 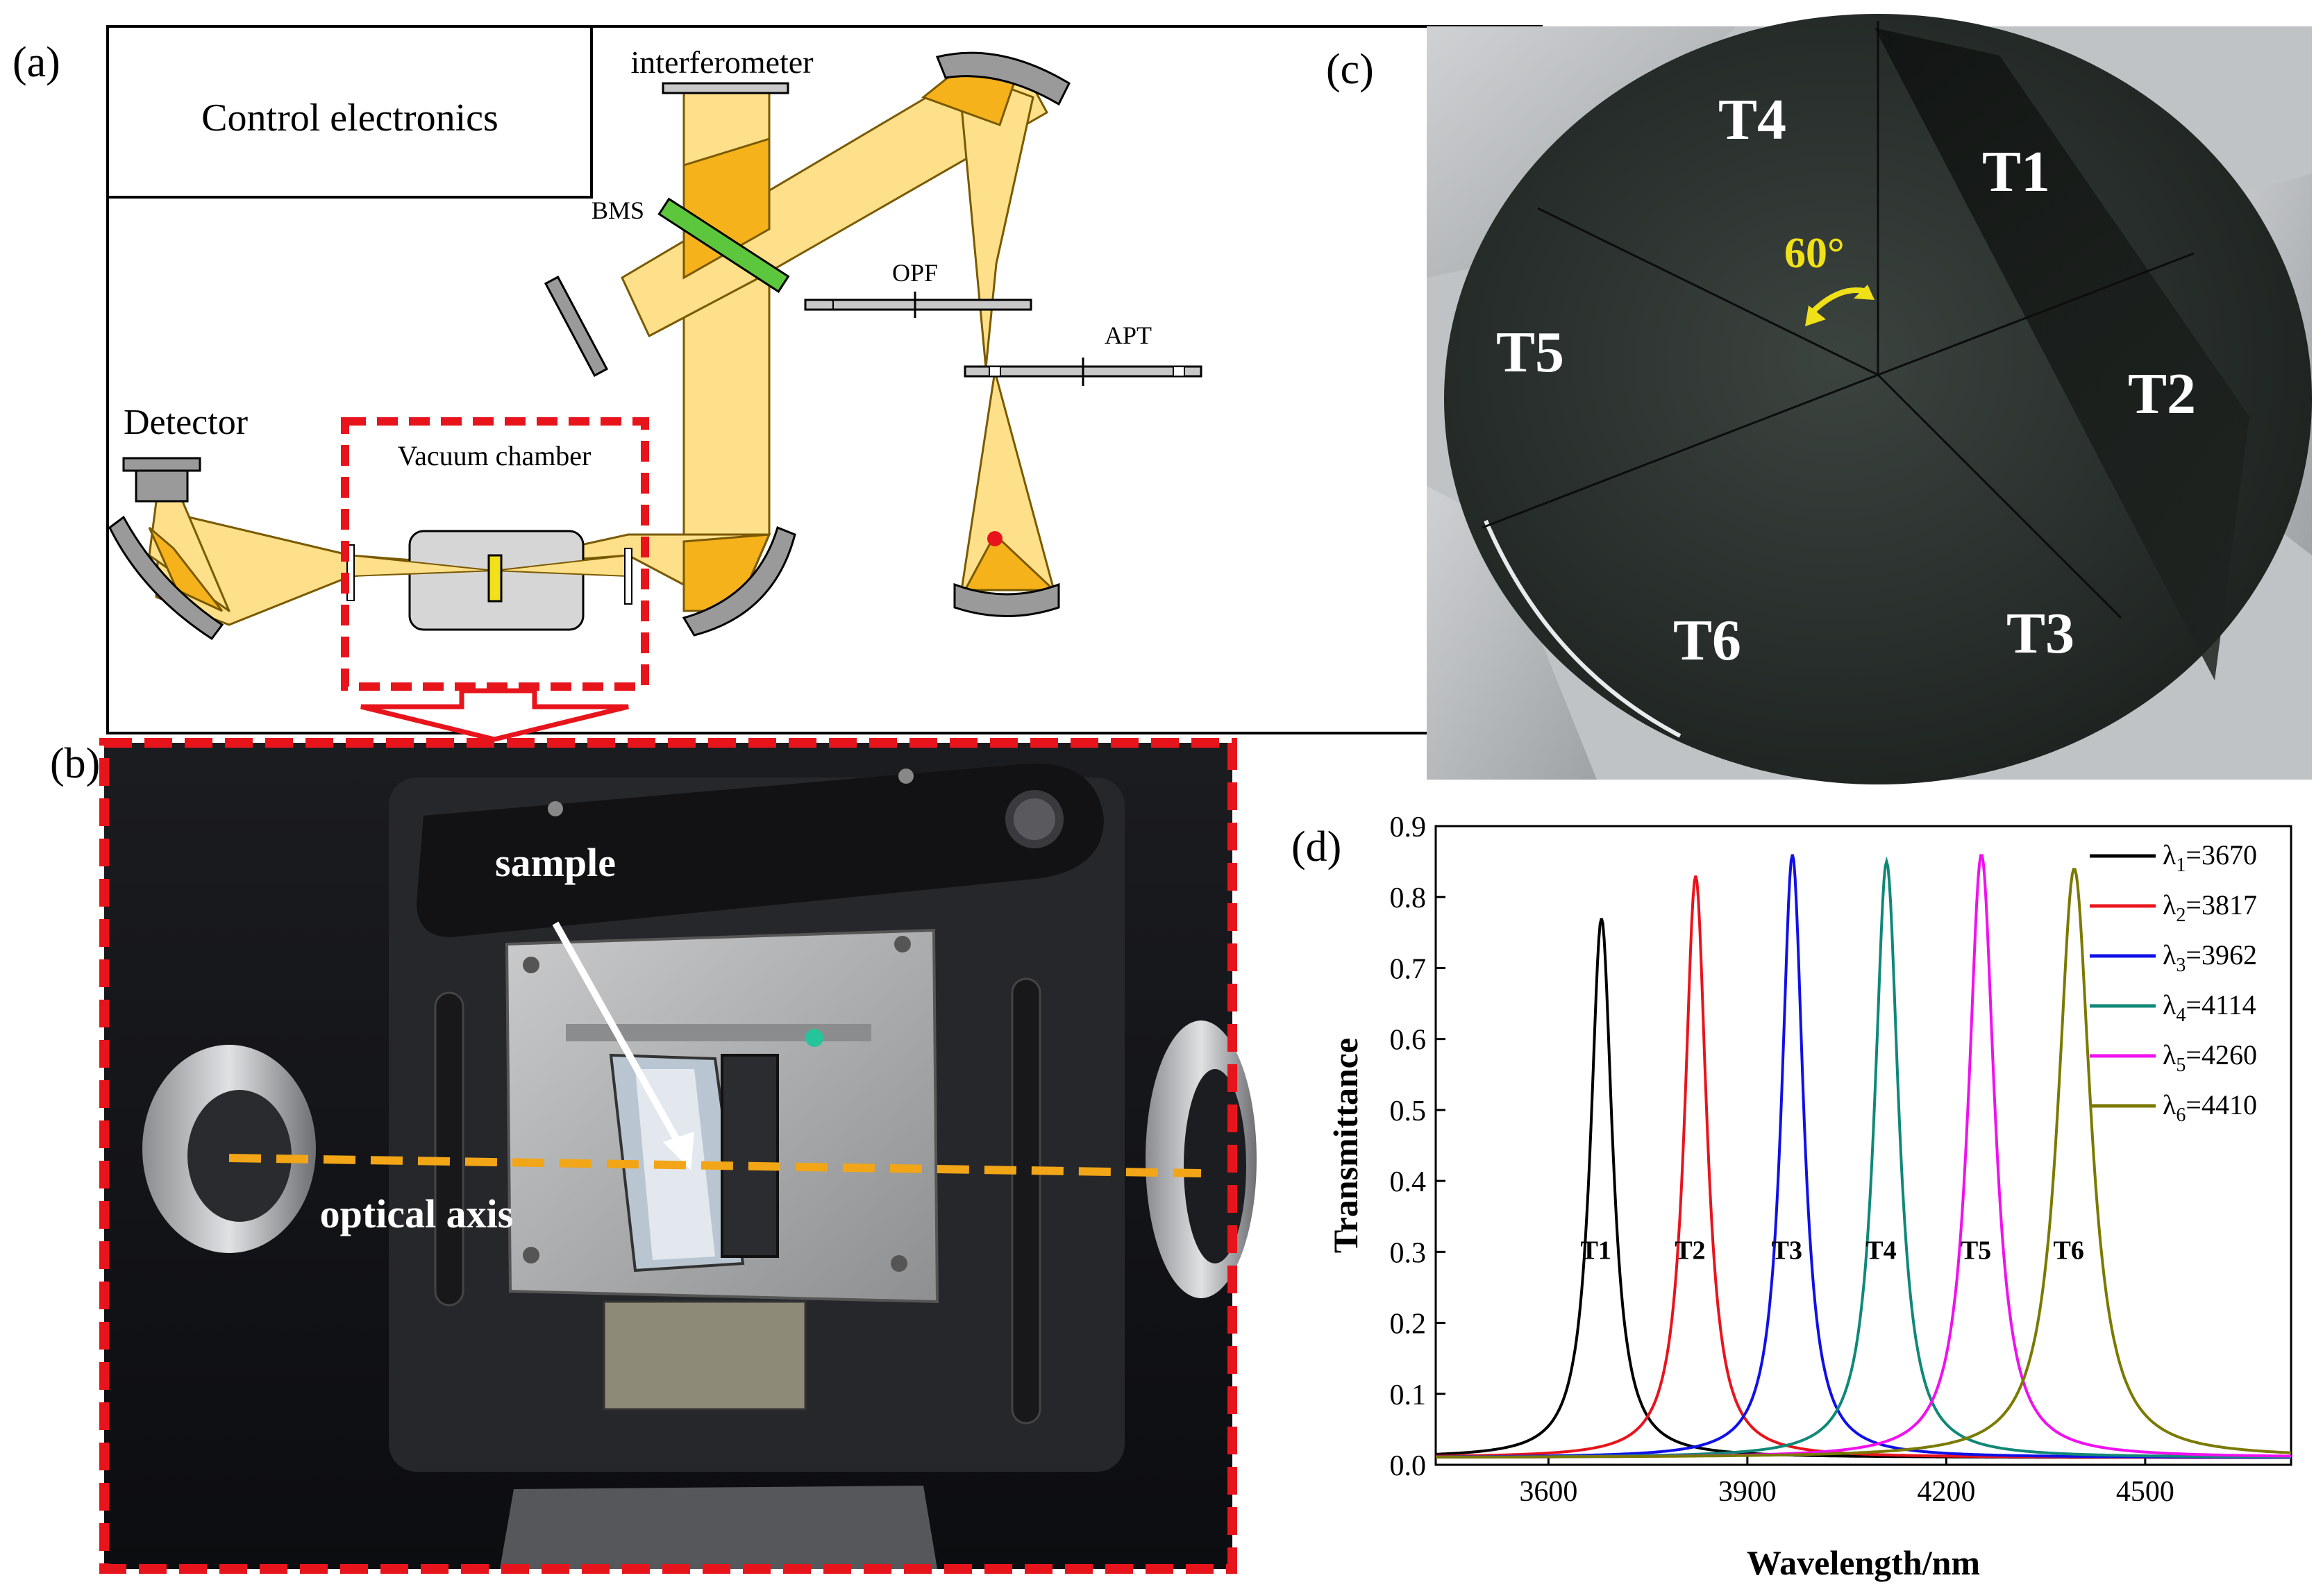 I want to click on legend-entry: λ3=3962, so click(x=2210, y=957).